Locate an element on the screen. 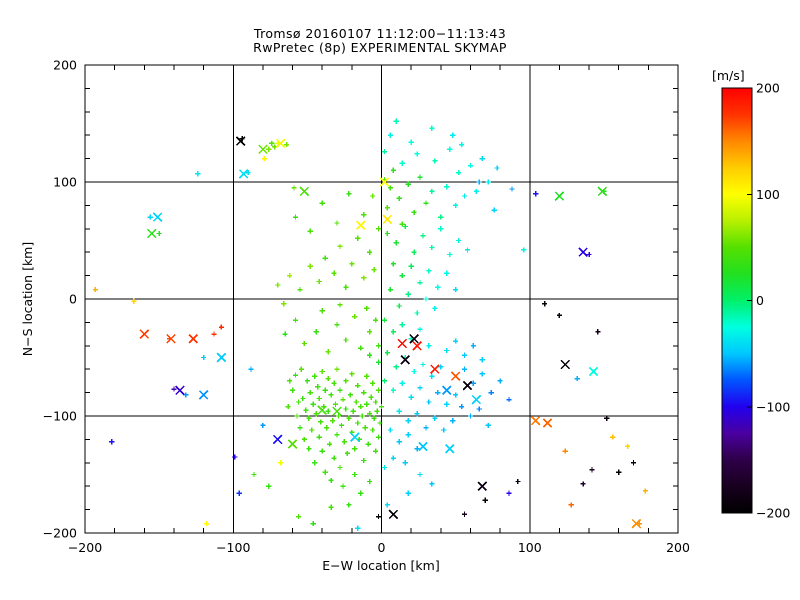 The width and height of the screenshot is (800, 600). colorbar-unit-label: [m/s] is located at coordinates (728, 75).